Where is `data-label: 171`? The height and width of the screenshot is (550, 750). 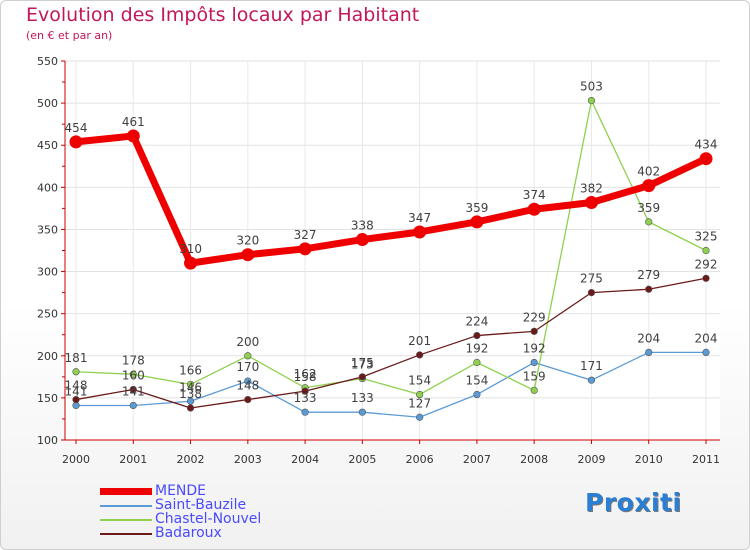
data-label: 171 is located at coordinates (591, 366).